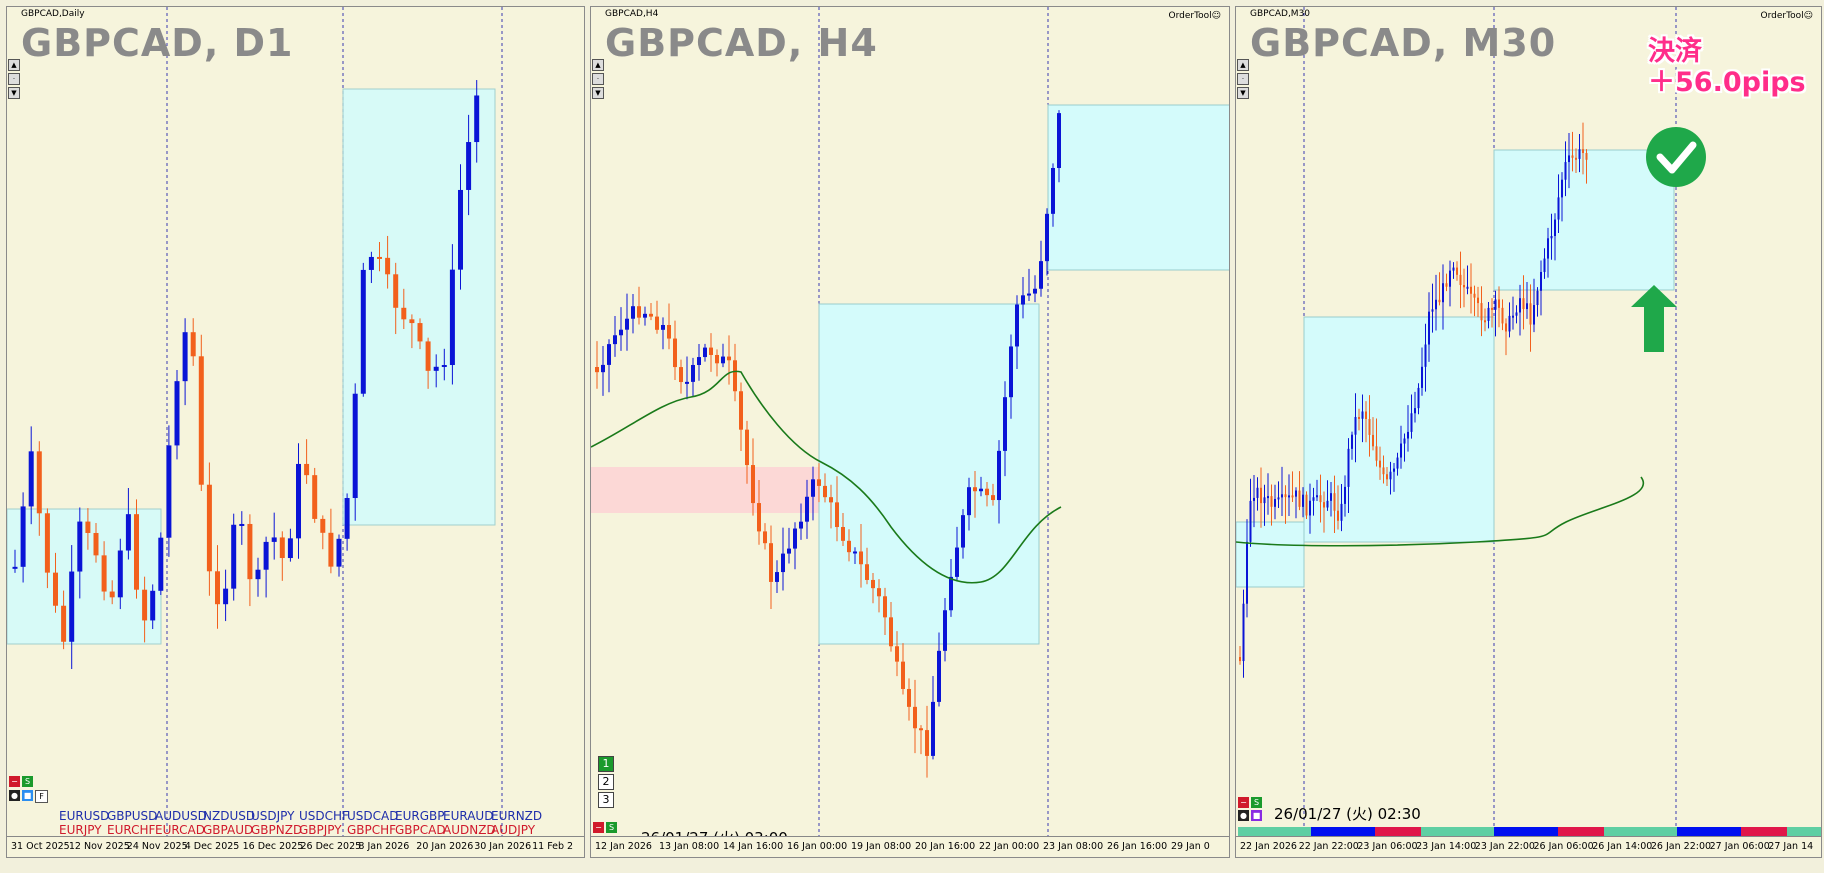 This screenshot has height=873, width=1824. I want to click on symbol-eurchf: EURCHF, so click(131, 830).